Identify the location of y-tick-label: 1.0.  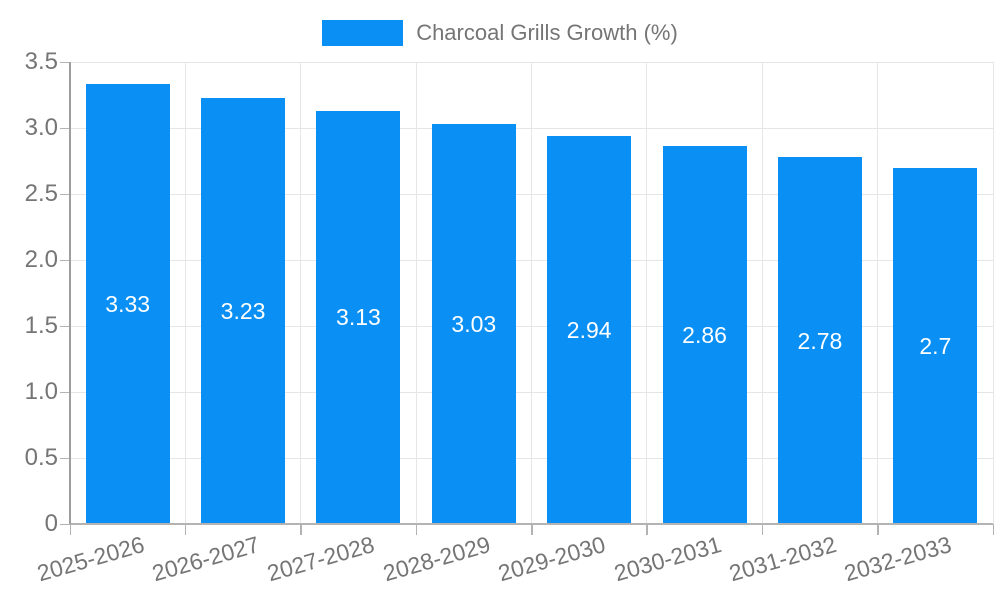
(41, 391).